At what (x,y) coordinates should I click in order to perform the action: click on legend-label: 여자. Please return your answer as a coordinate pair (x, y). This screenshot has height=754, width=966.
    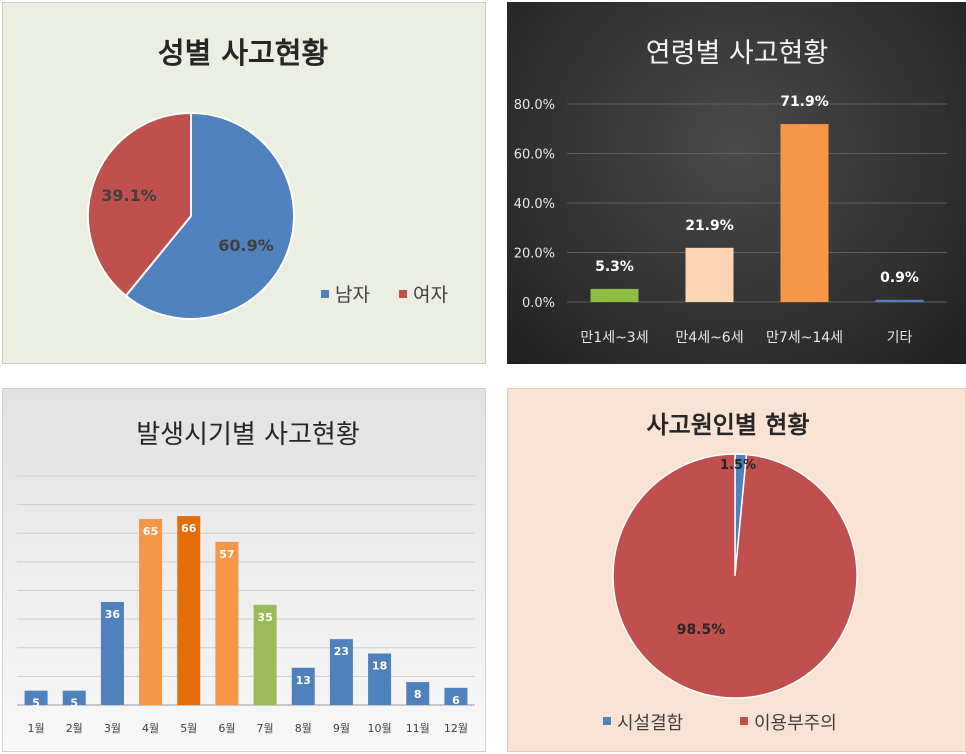
    Looking at the image, I should click on (430, 295).